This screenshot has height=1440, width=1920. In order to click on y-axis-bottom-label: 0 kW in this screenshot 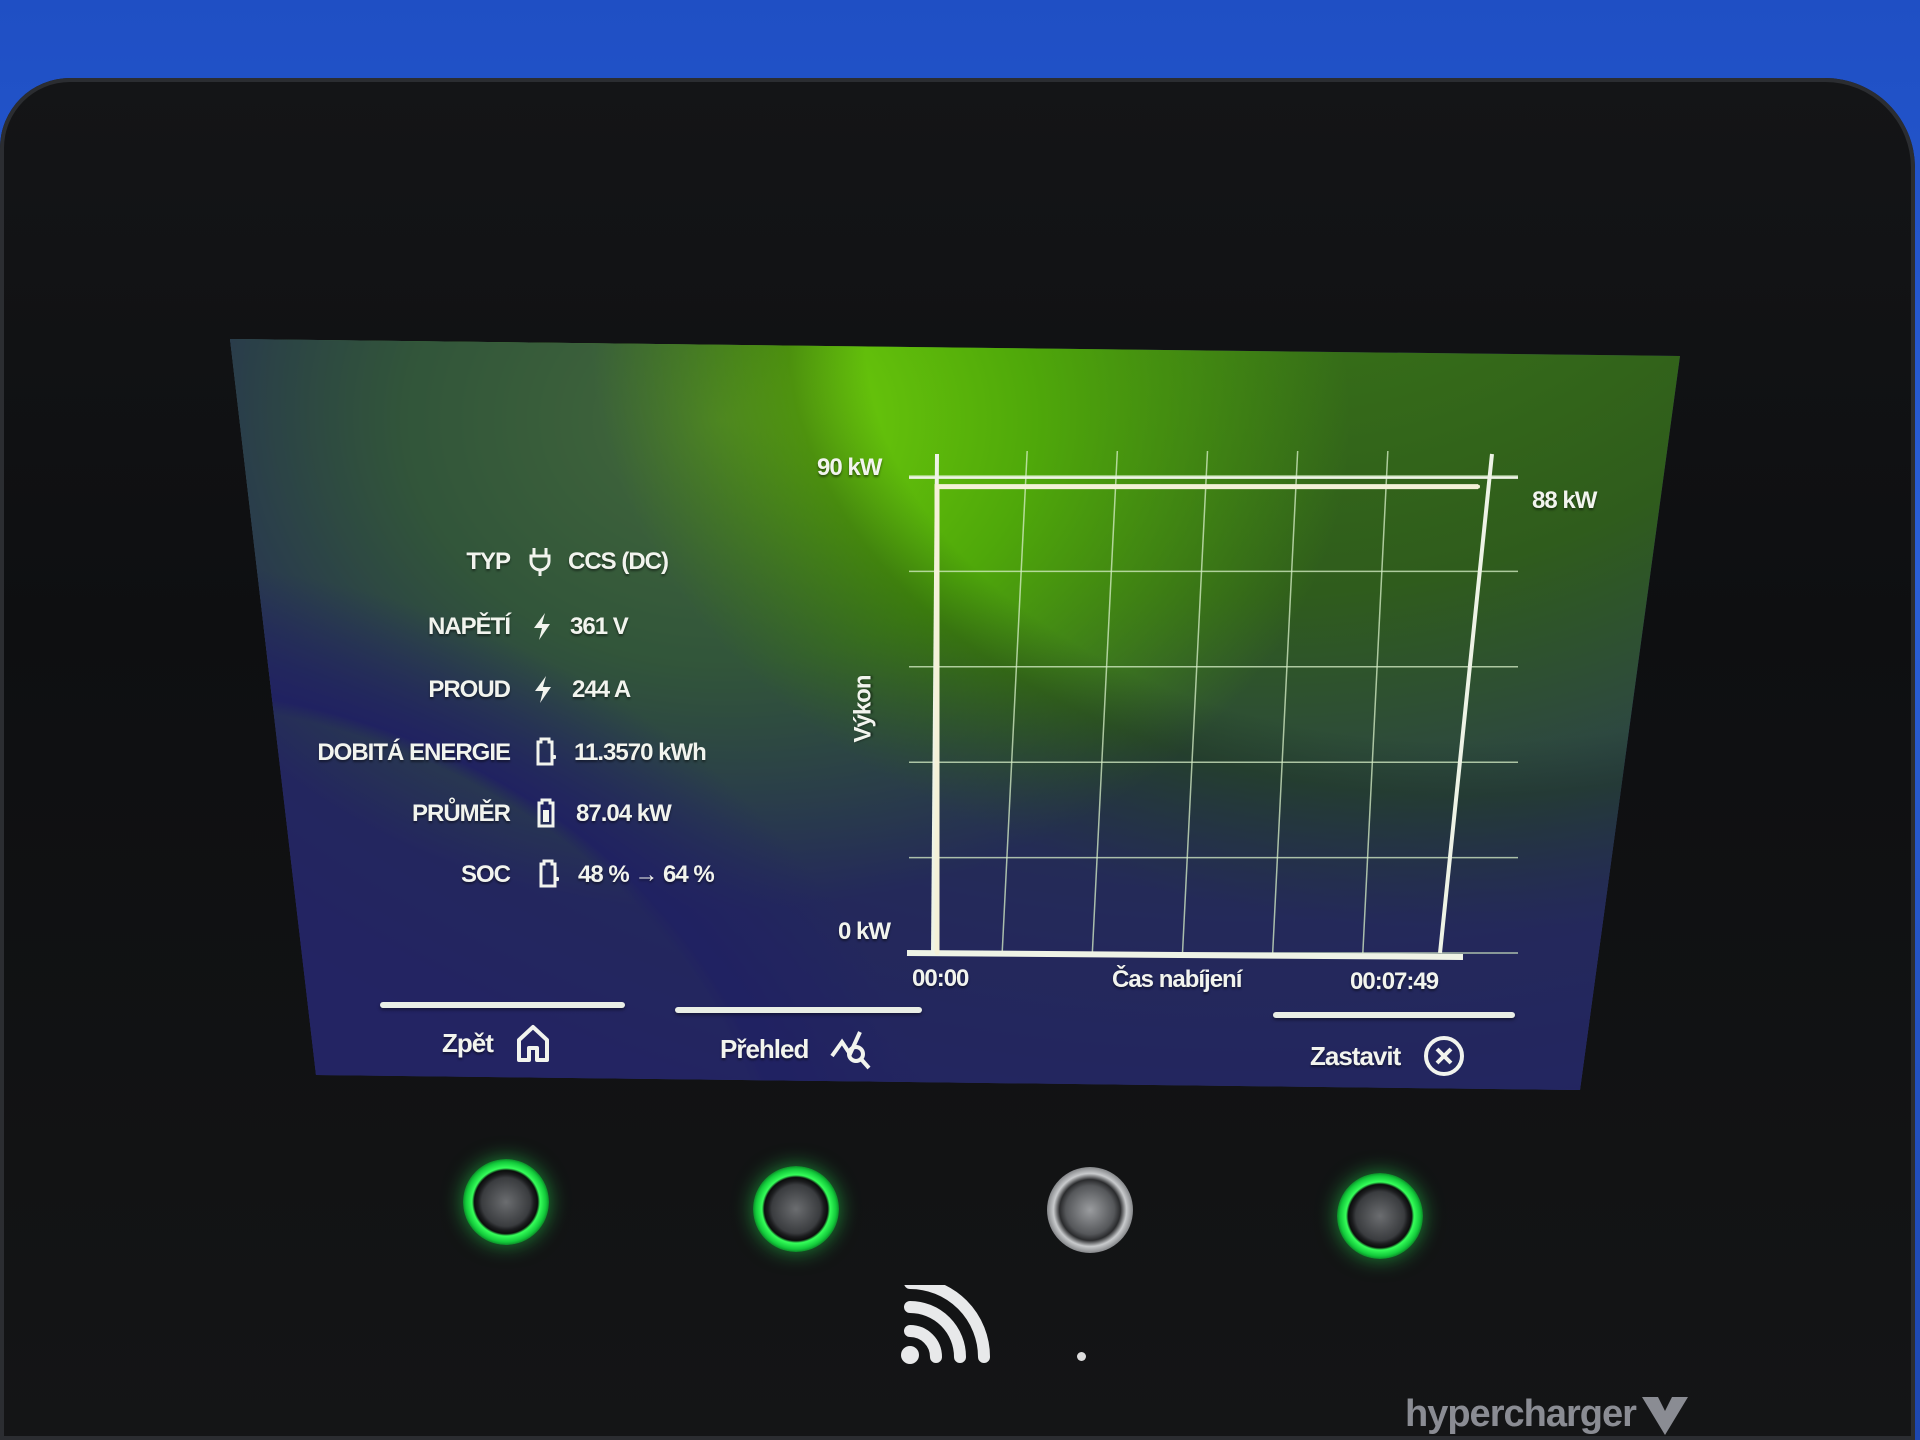, I will do `click(864, 931)`.